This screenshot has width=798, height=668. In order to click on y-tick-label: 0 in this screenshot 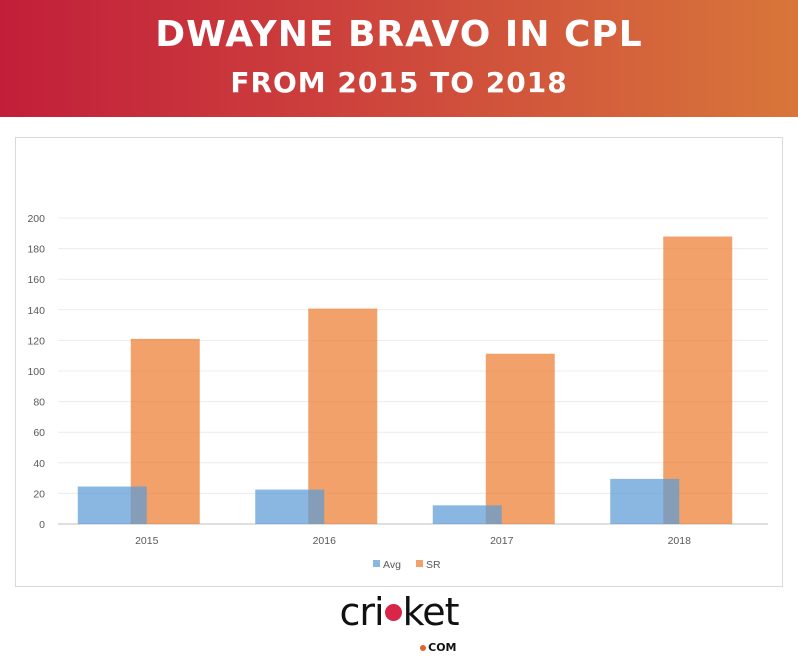, I will do `click(42, 525)`.